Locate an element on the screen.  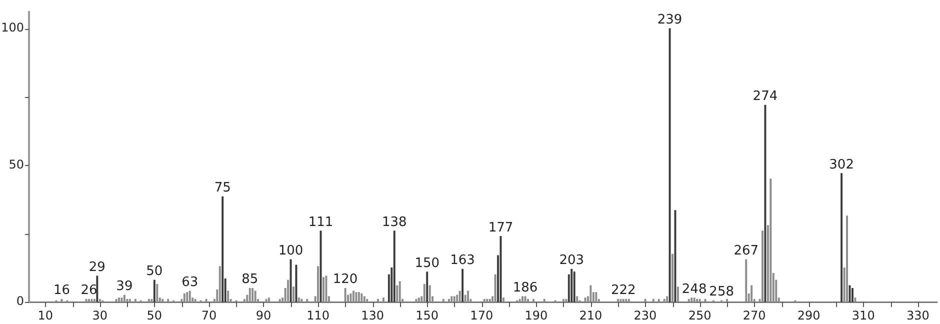
annotation: 186 is located at coordinates (525, 288).